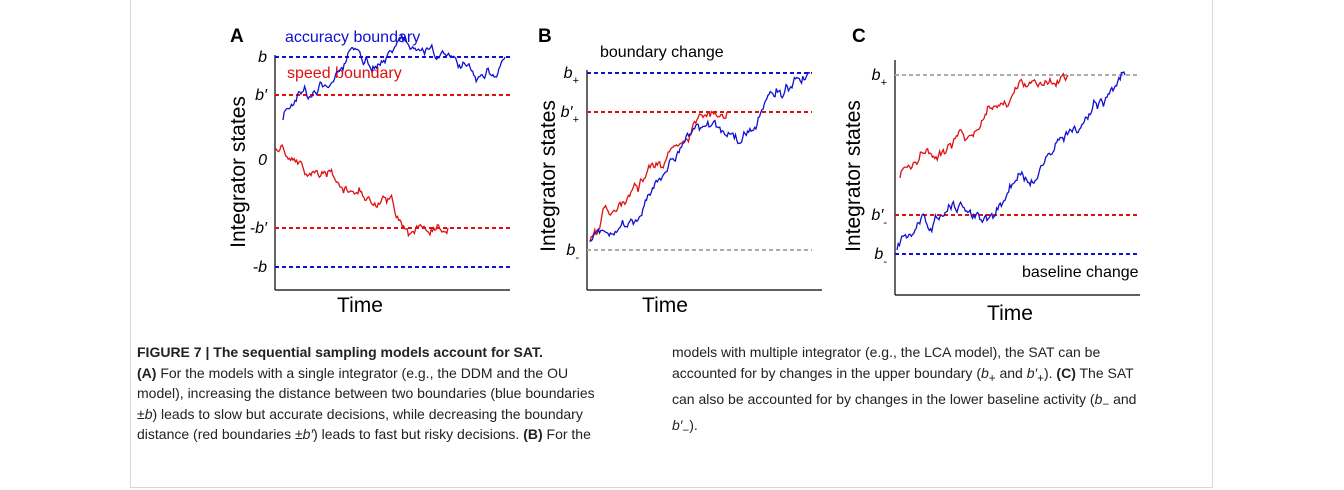 This screenshot has width=1344, height=490. Describe the element at coordinates (1066, 372) in the screenshot. I see `caption-text: (C)` at that location.